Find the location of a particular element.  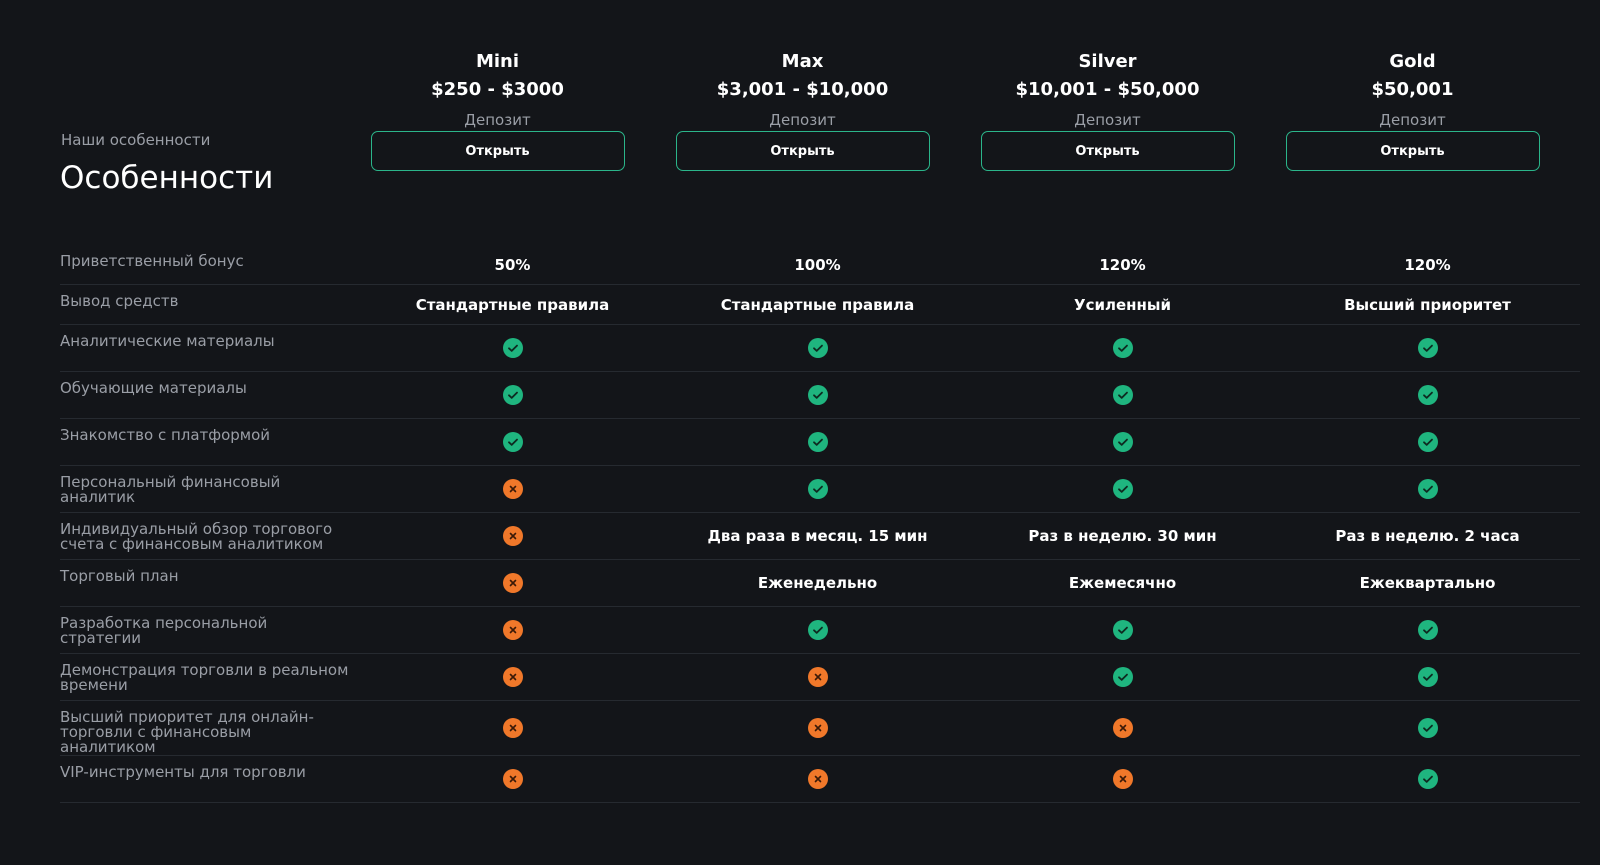

feature-label: Разработка персональной стратегии is located at coordinates (164, 630).